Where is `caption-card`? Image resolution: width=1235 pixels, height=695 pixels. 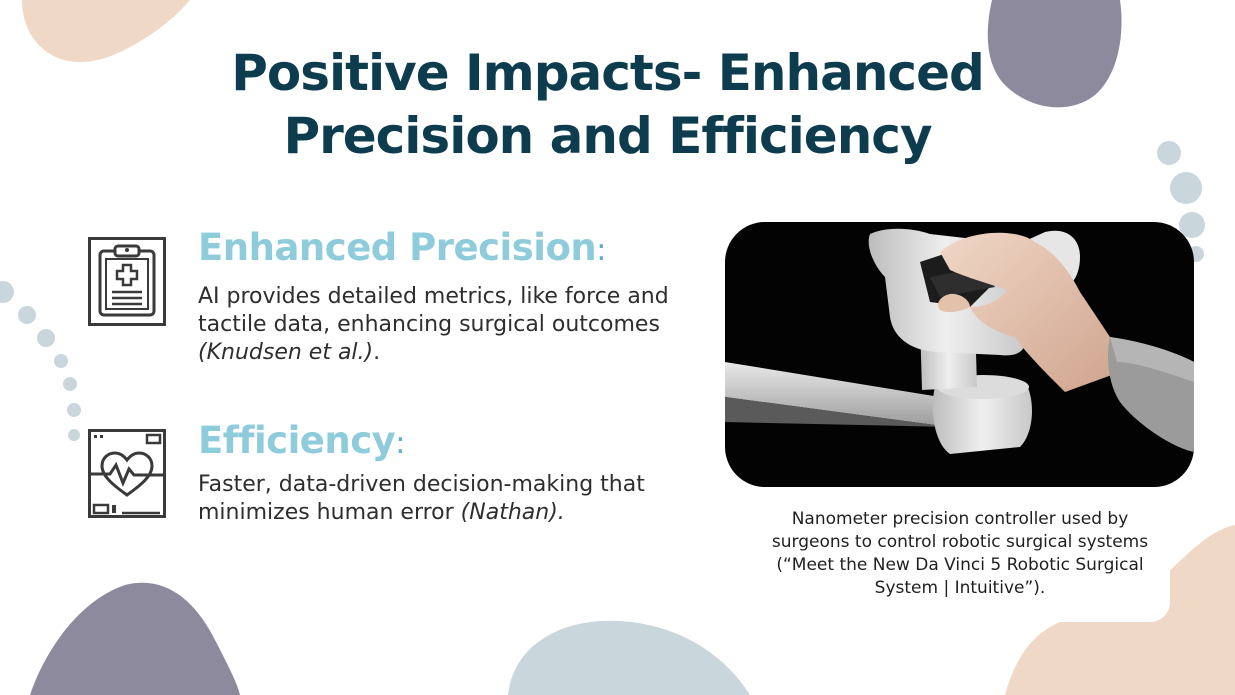
caption-card is located at coordinates (957, 561).